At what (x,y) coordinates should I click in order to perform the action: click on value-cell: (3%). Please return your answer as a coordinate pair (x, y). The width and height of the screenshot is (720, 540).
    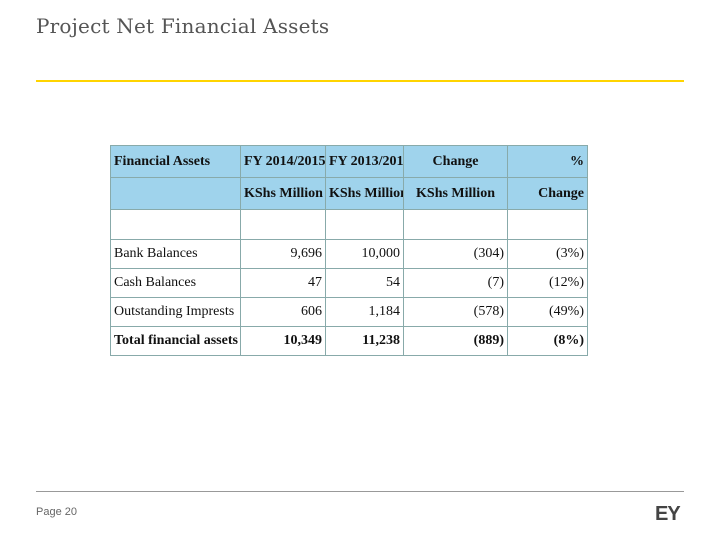
    Looking at the image, I should click on (547, 254).